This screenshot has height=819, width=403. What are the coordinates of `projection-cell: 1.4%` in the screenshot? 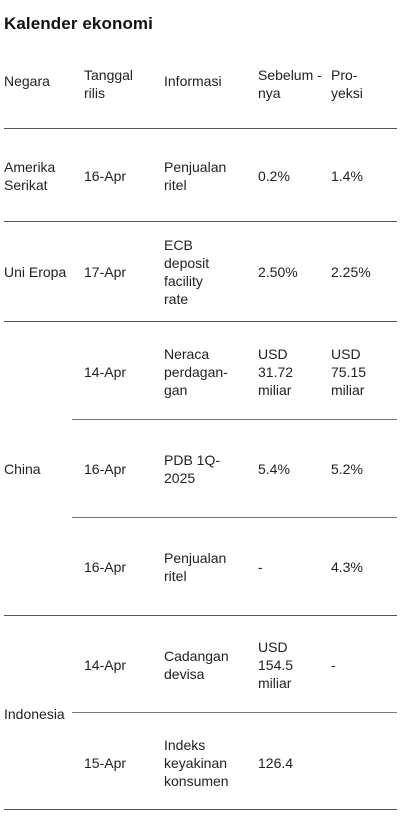 It's located at (347, 176).